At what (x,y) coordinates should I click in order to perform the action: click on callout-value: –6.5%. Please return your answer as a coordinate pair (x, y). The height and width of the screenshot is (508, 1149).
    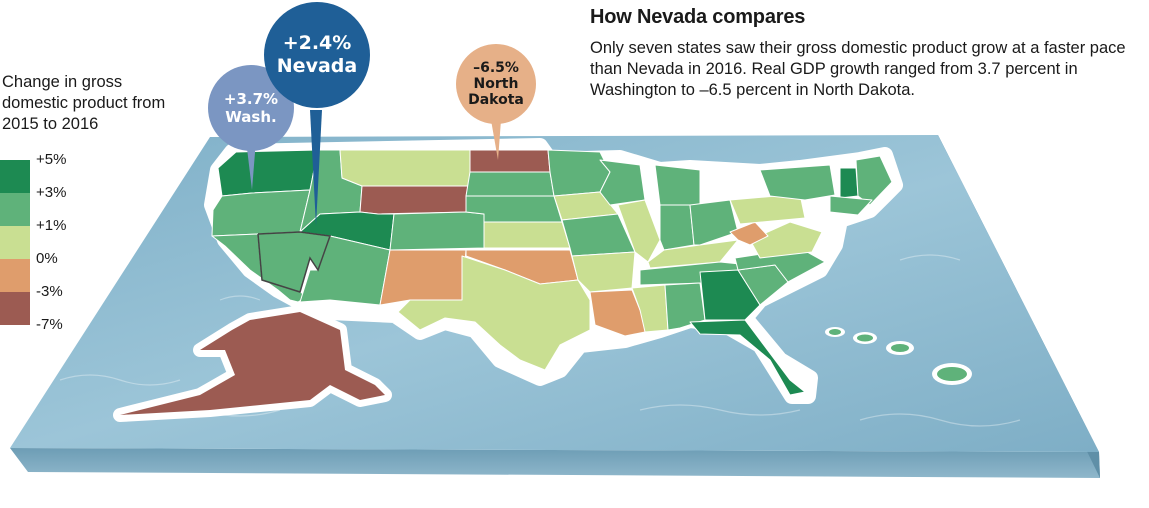
    Looking at the image, I should click on (496, 68).